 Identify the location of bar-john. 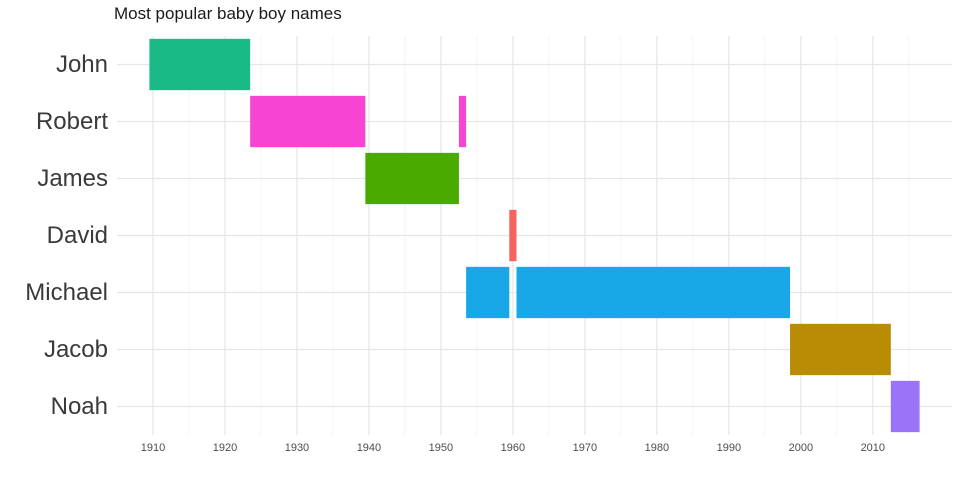
(200, 64).